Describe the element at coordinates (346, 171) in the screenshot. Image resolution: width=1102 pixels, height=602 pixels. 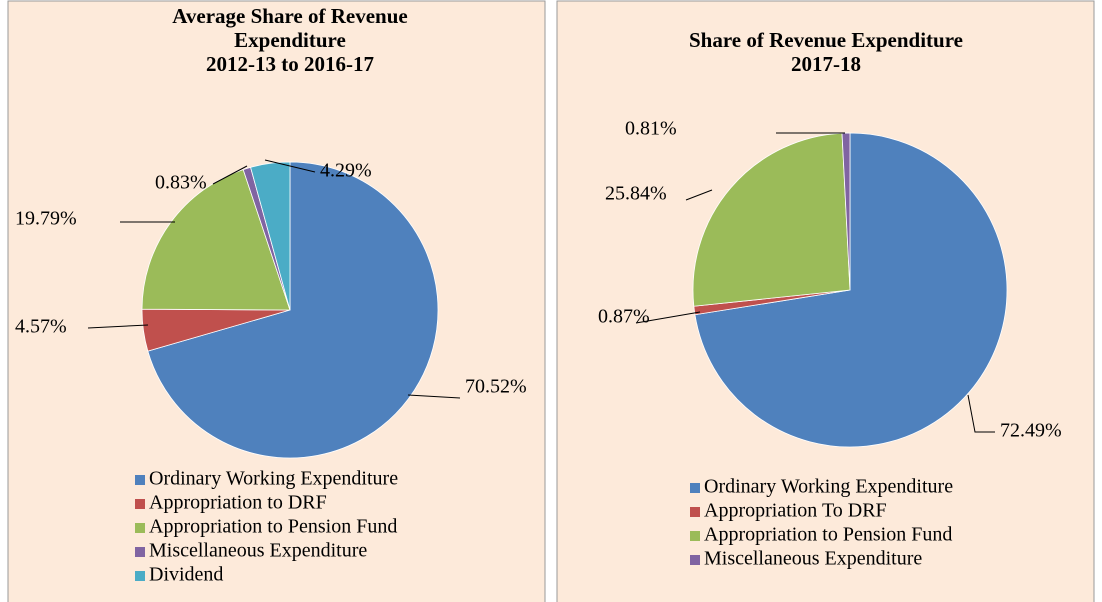
I see `data-label: 4.29%` at that location.